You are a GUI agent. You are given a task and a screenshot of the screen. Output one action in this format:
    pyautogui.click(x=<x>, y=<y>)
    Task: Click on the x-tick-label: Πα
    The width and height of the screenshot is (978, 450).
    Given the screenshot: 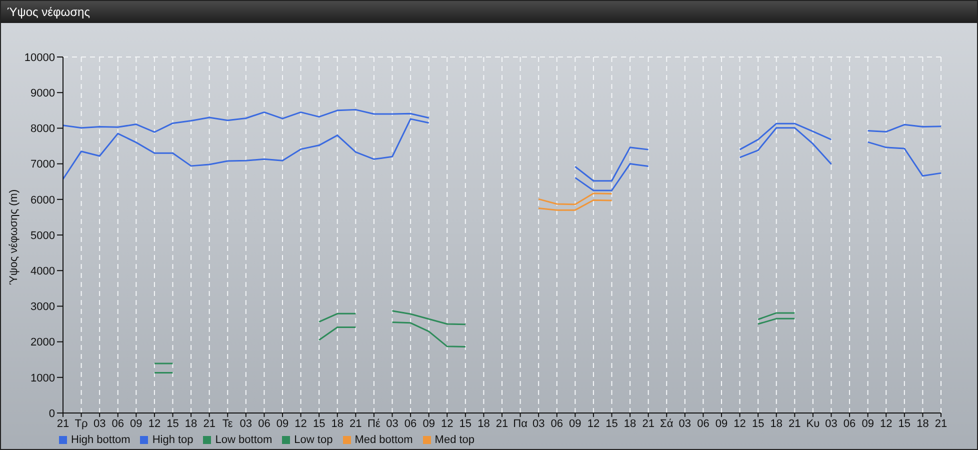 What is the action you would take?
    pyautogui.click(x=520, y=424)
    